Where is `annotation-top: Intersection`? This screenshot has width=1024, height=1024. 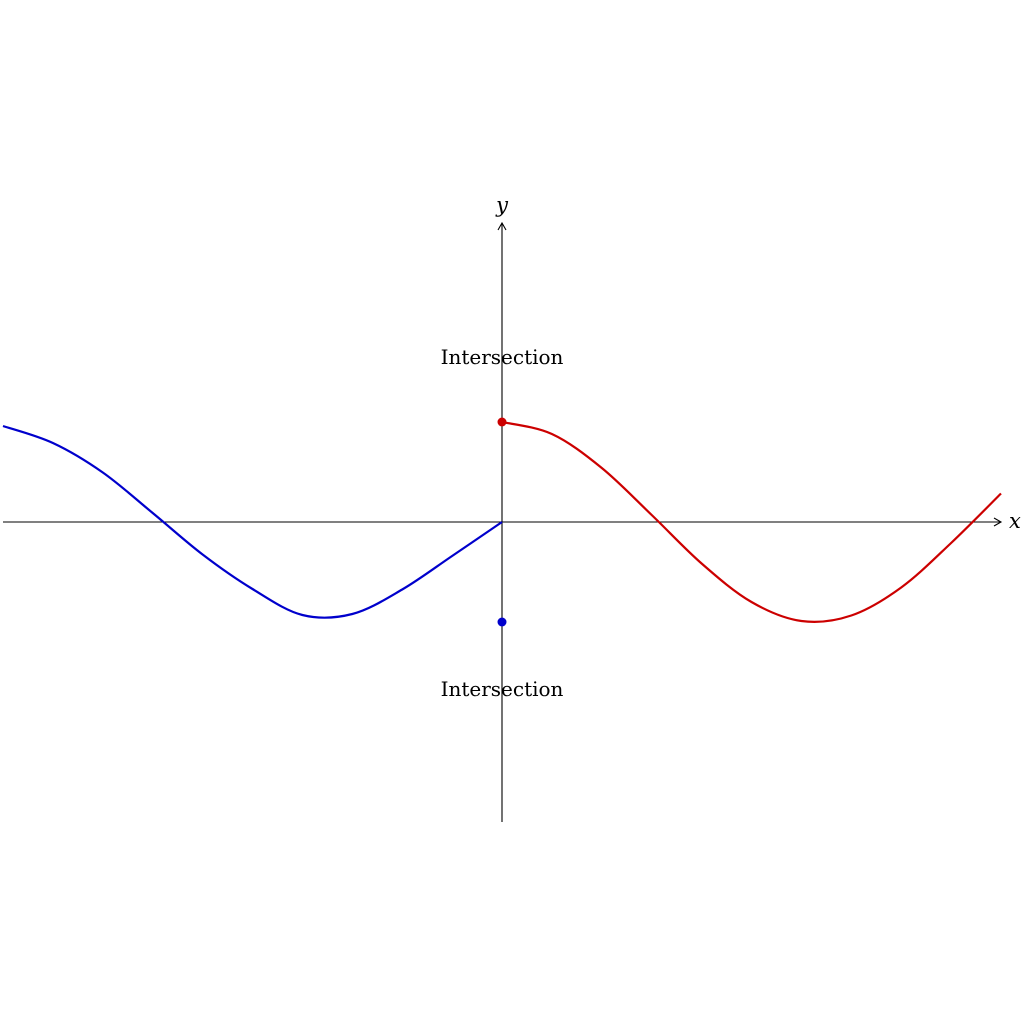 annotation-top: Intersection is located at coordinates (502, 357).